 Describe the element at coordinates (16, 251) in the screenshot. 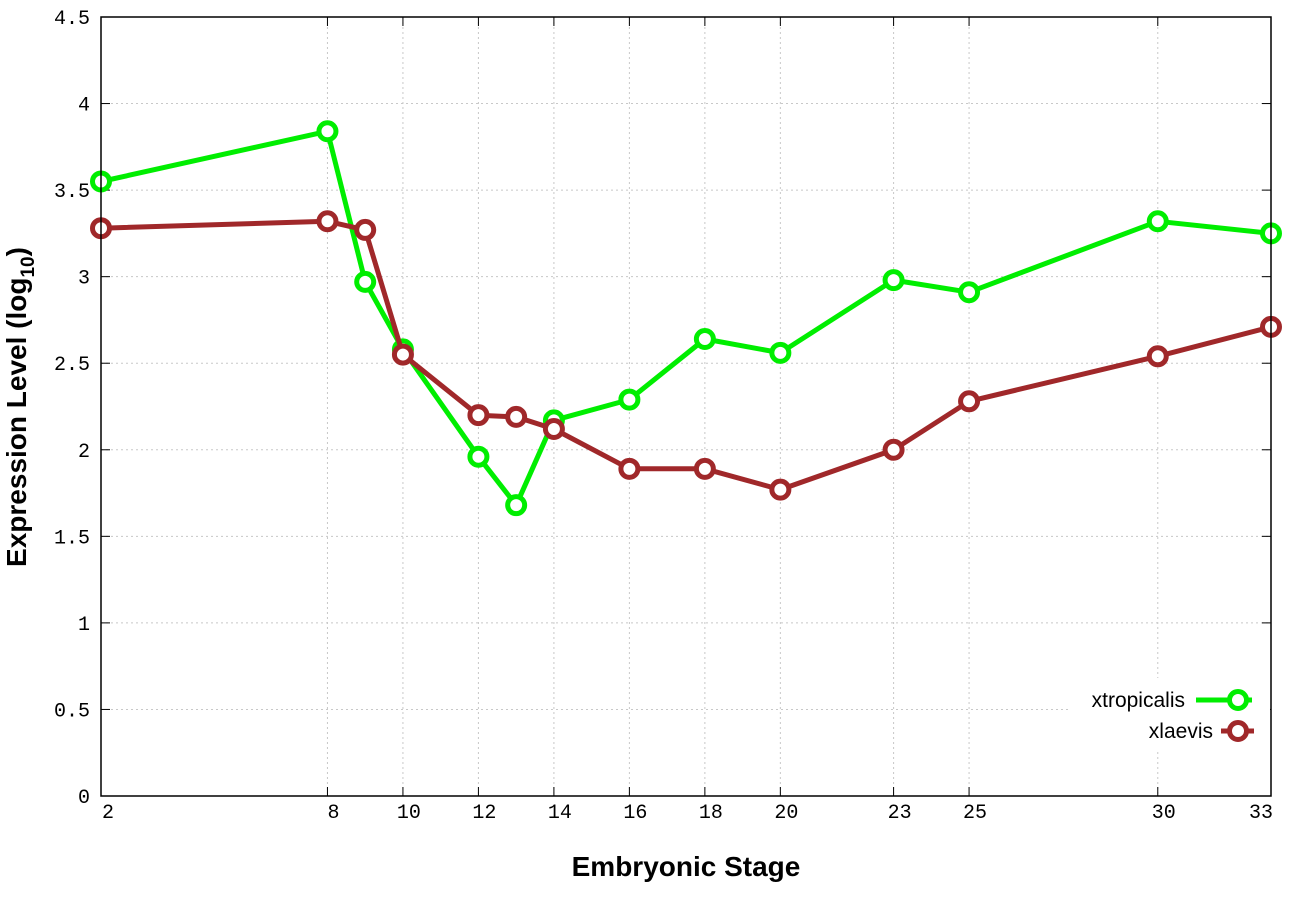

I see `y-axis-title-close: )` at that location.